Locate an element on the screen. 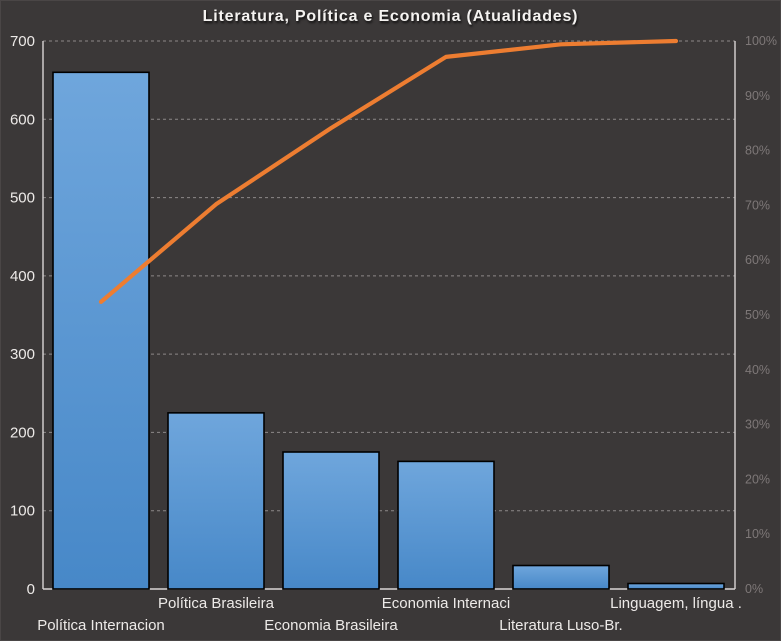 This screenshot has height=641, width=781. right-axis-tick-label: 70% is located at coordinates (757, 205).